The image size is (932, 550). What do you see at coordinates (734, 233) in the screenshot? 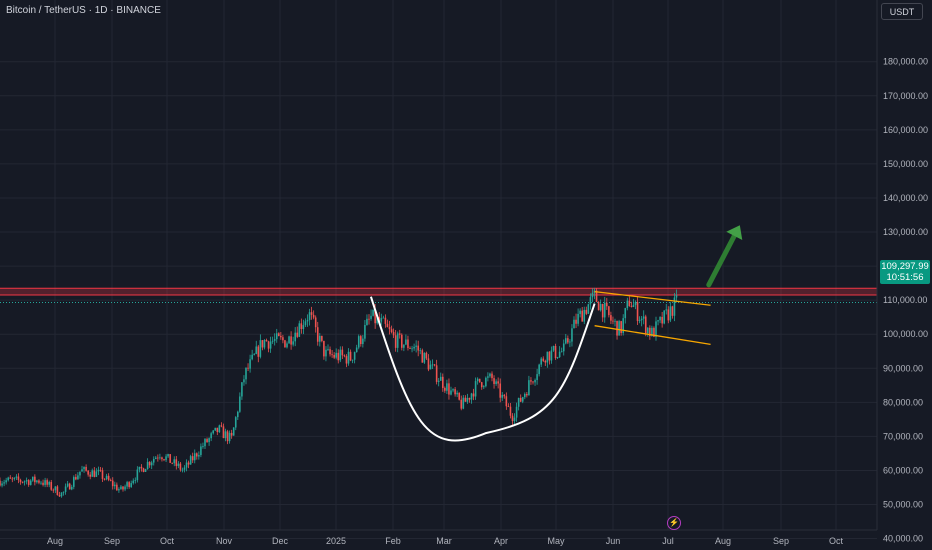
I see `breakout-arrow-head` at bounding box center [734, 233].